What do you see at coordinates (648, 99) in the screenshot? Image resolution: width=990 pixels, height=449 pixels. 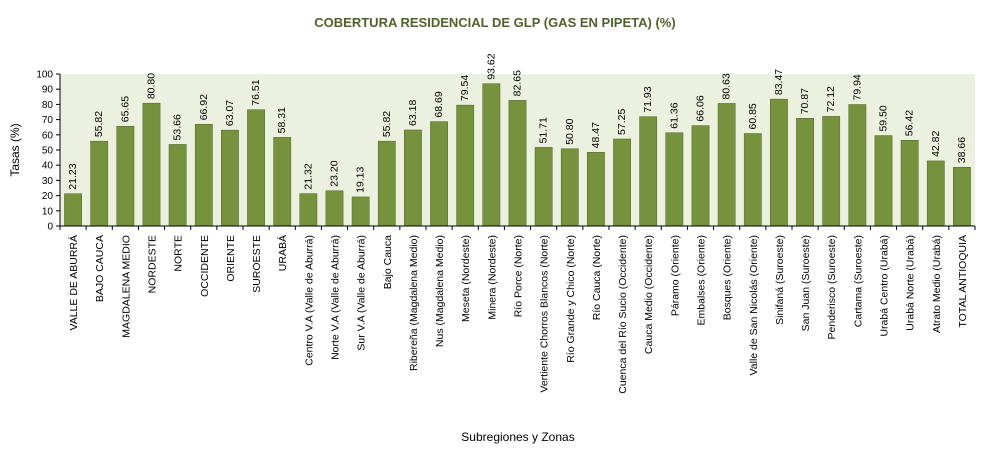 I see `value-label: 71.93` at bounding box center [648, 99].